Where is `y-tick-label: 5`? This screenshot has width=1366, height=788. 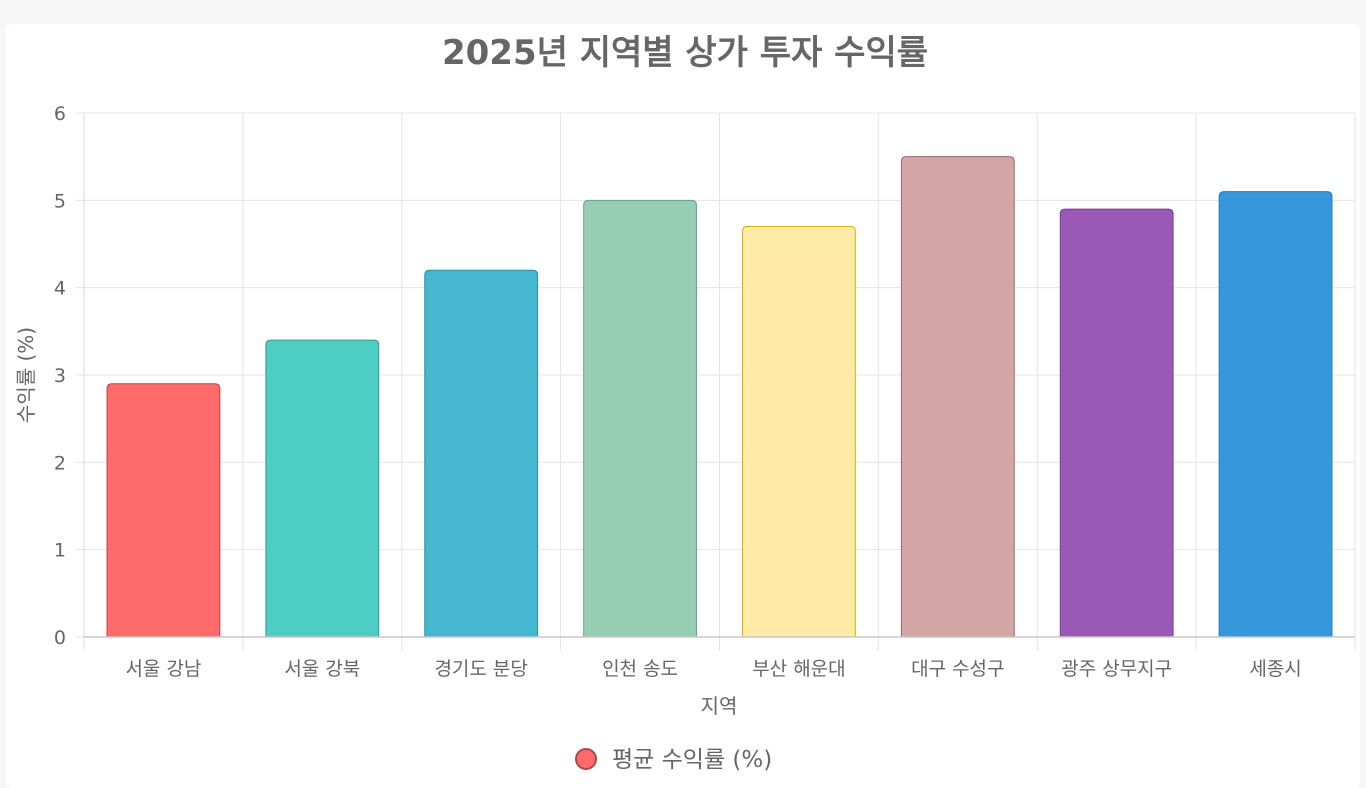
y-tick-label: 5 is located at coordinates (60, 201).